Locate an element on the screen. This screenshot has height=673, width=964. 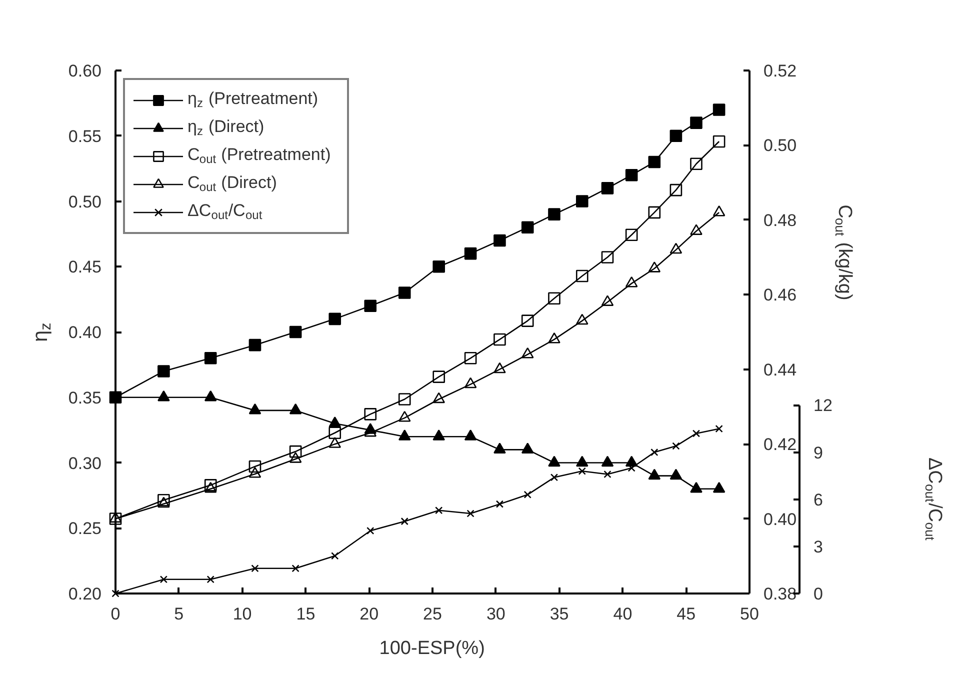
x-tick-label: 15 is located at coordinates (306, 614).